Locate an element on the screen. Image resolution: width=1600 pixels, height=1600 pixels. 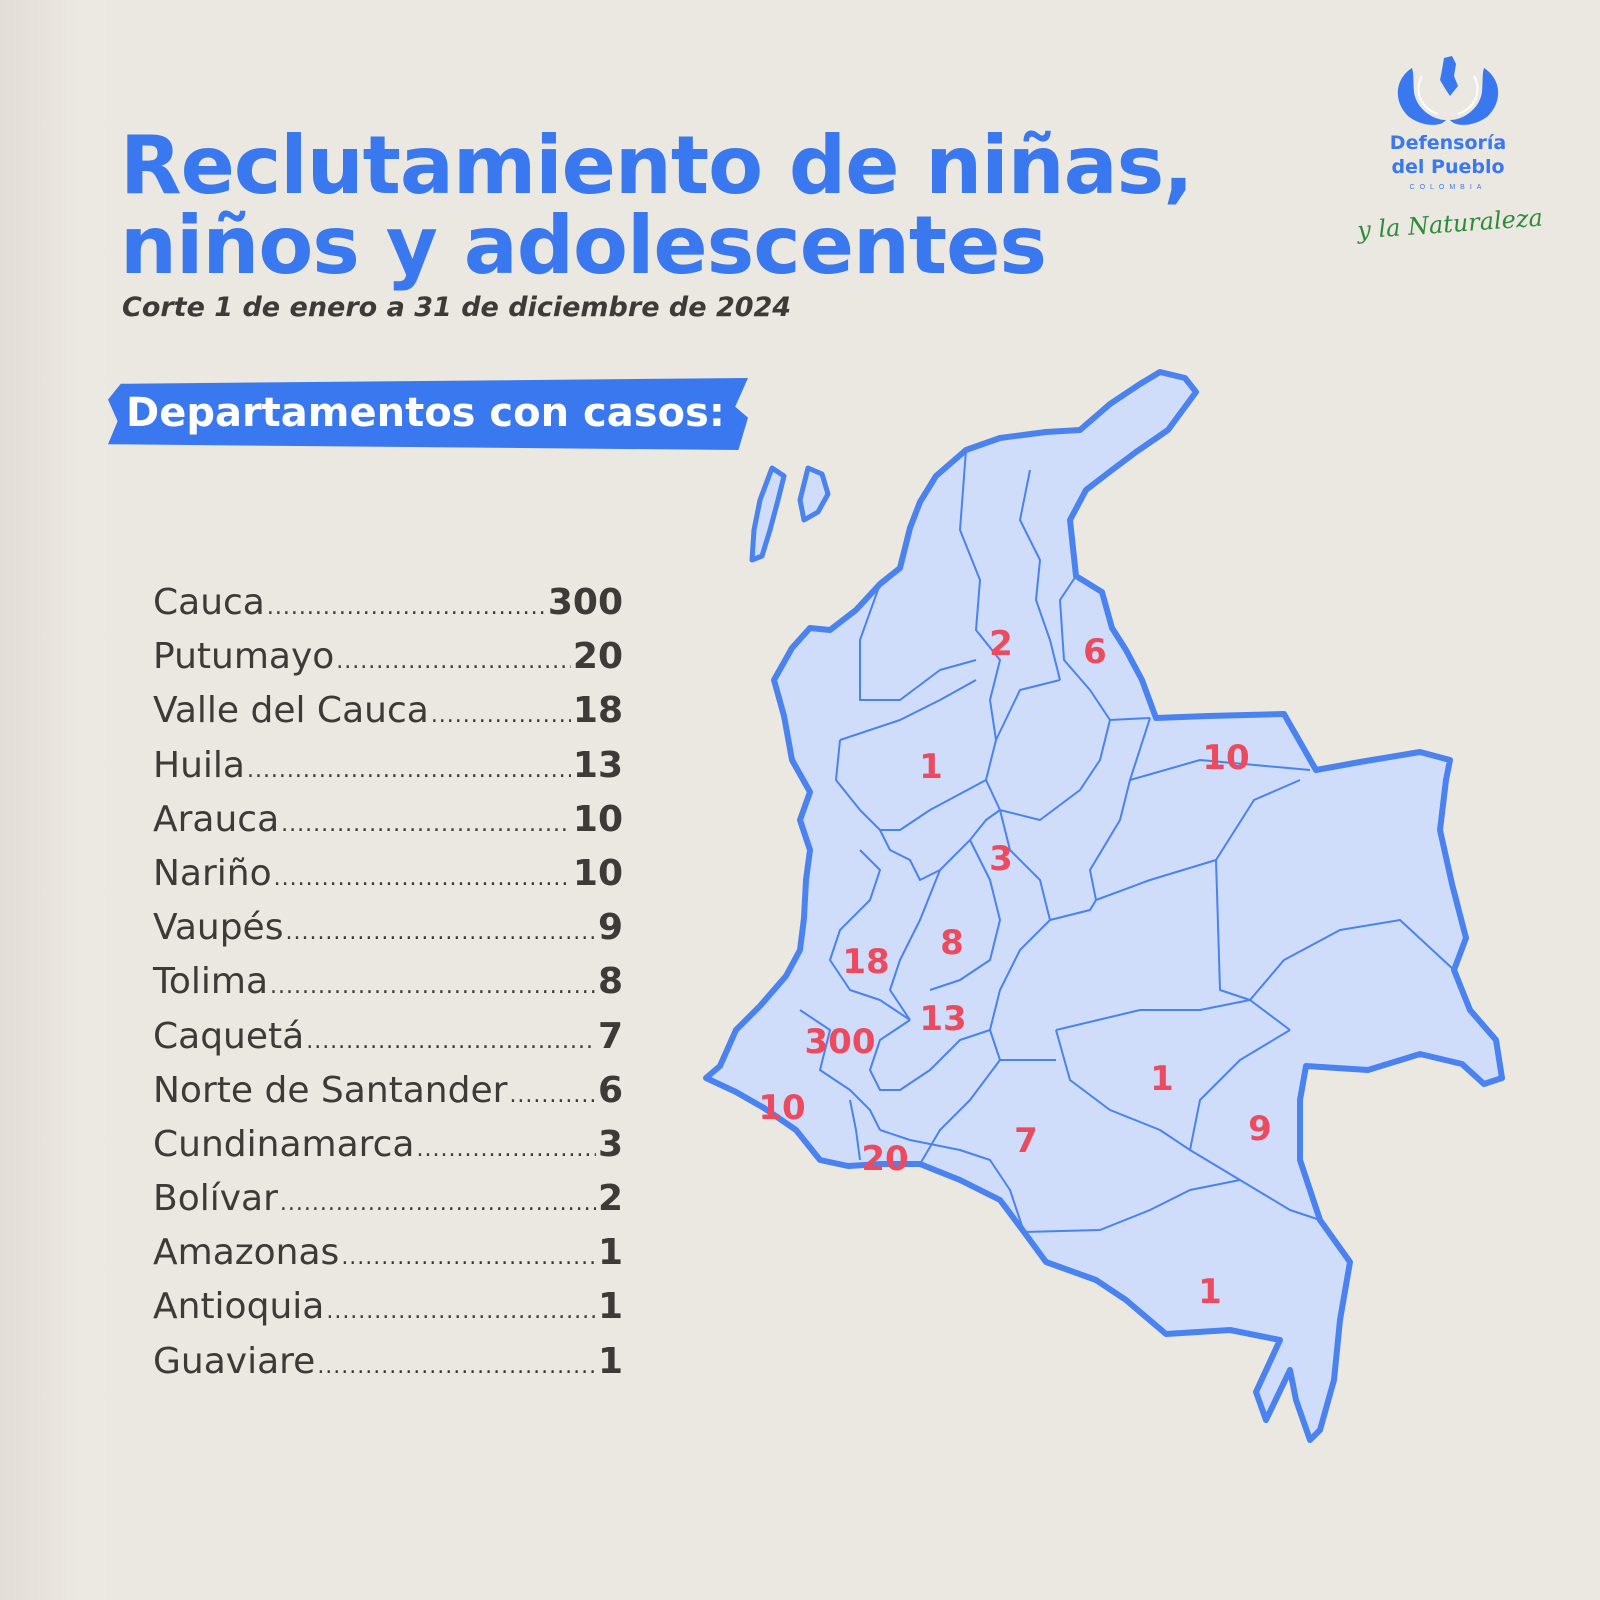
department-name: Cundinamarca is located at coordinates (284, 1144).